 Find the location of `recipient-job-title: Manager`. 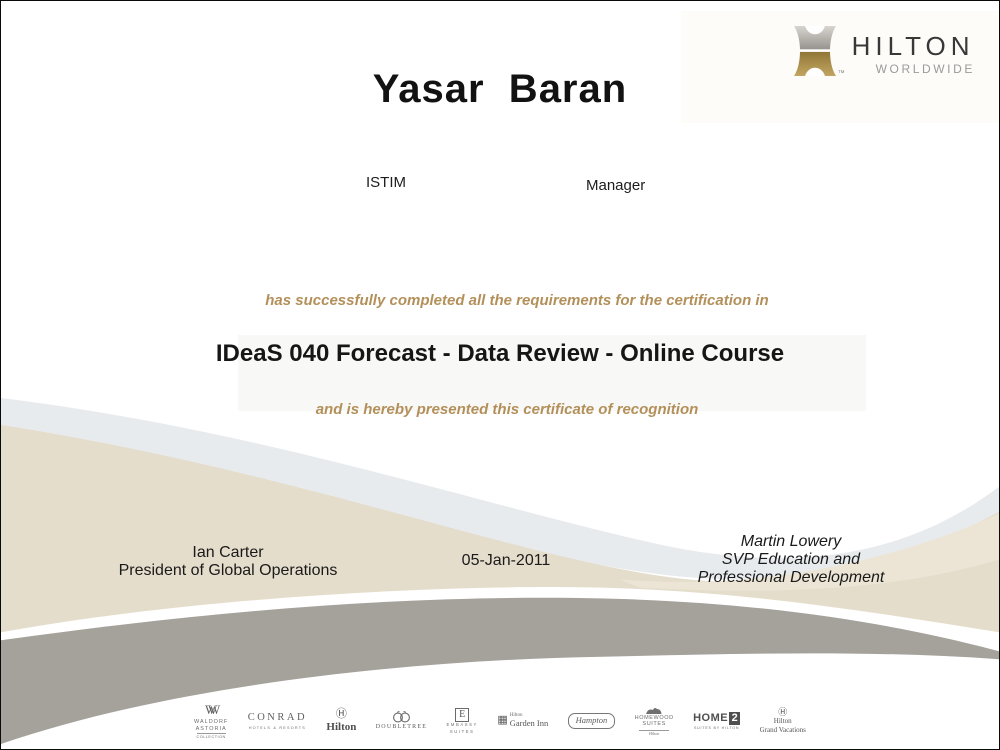

recipient-job-title: Manager is located at coordinates (616, 185).